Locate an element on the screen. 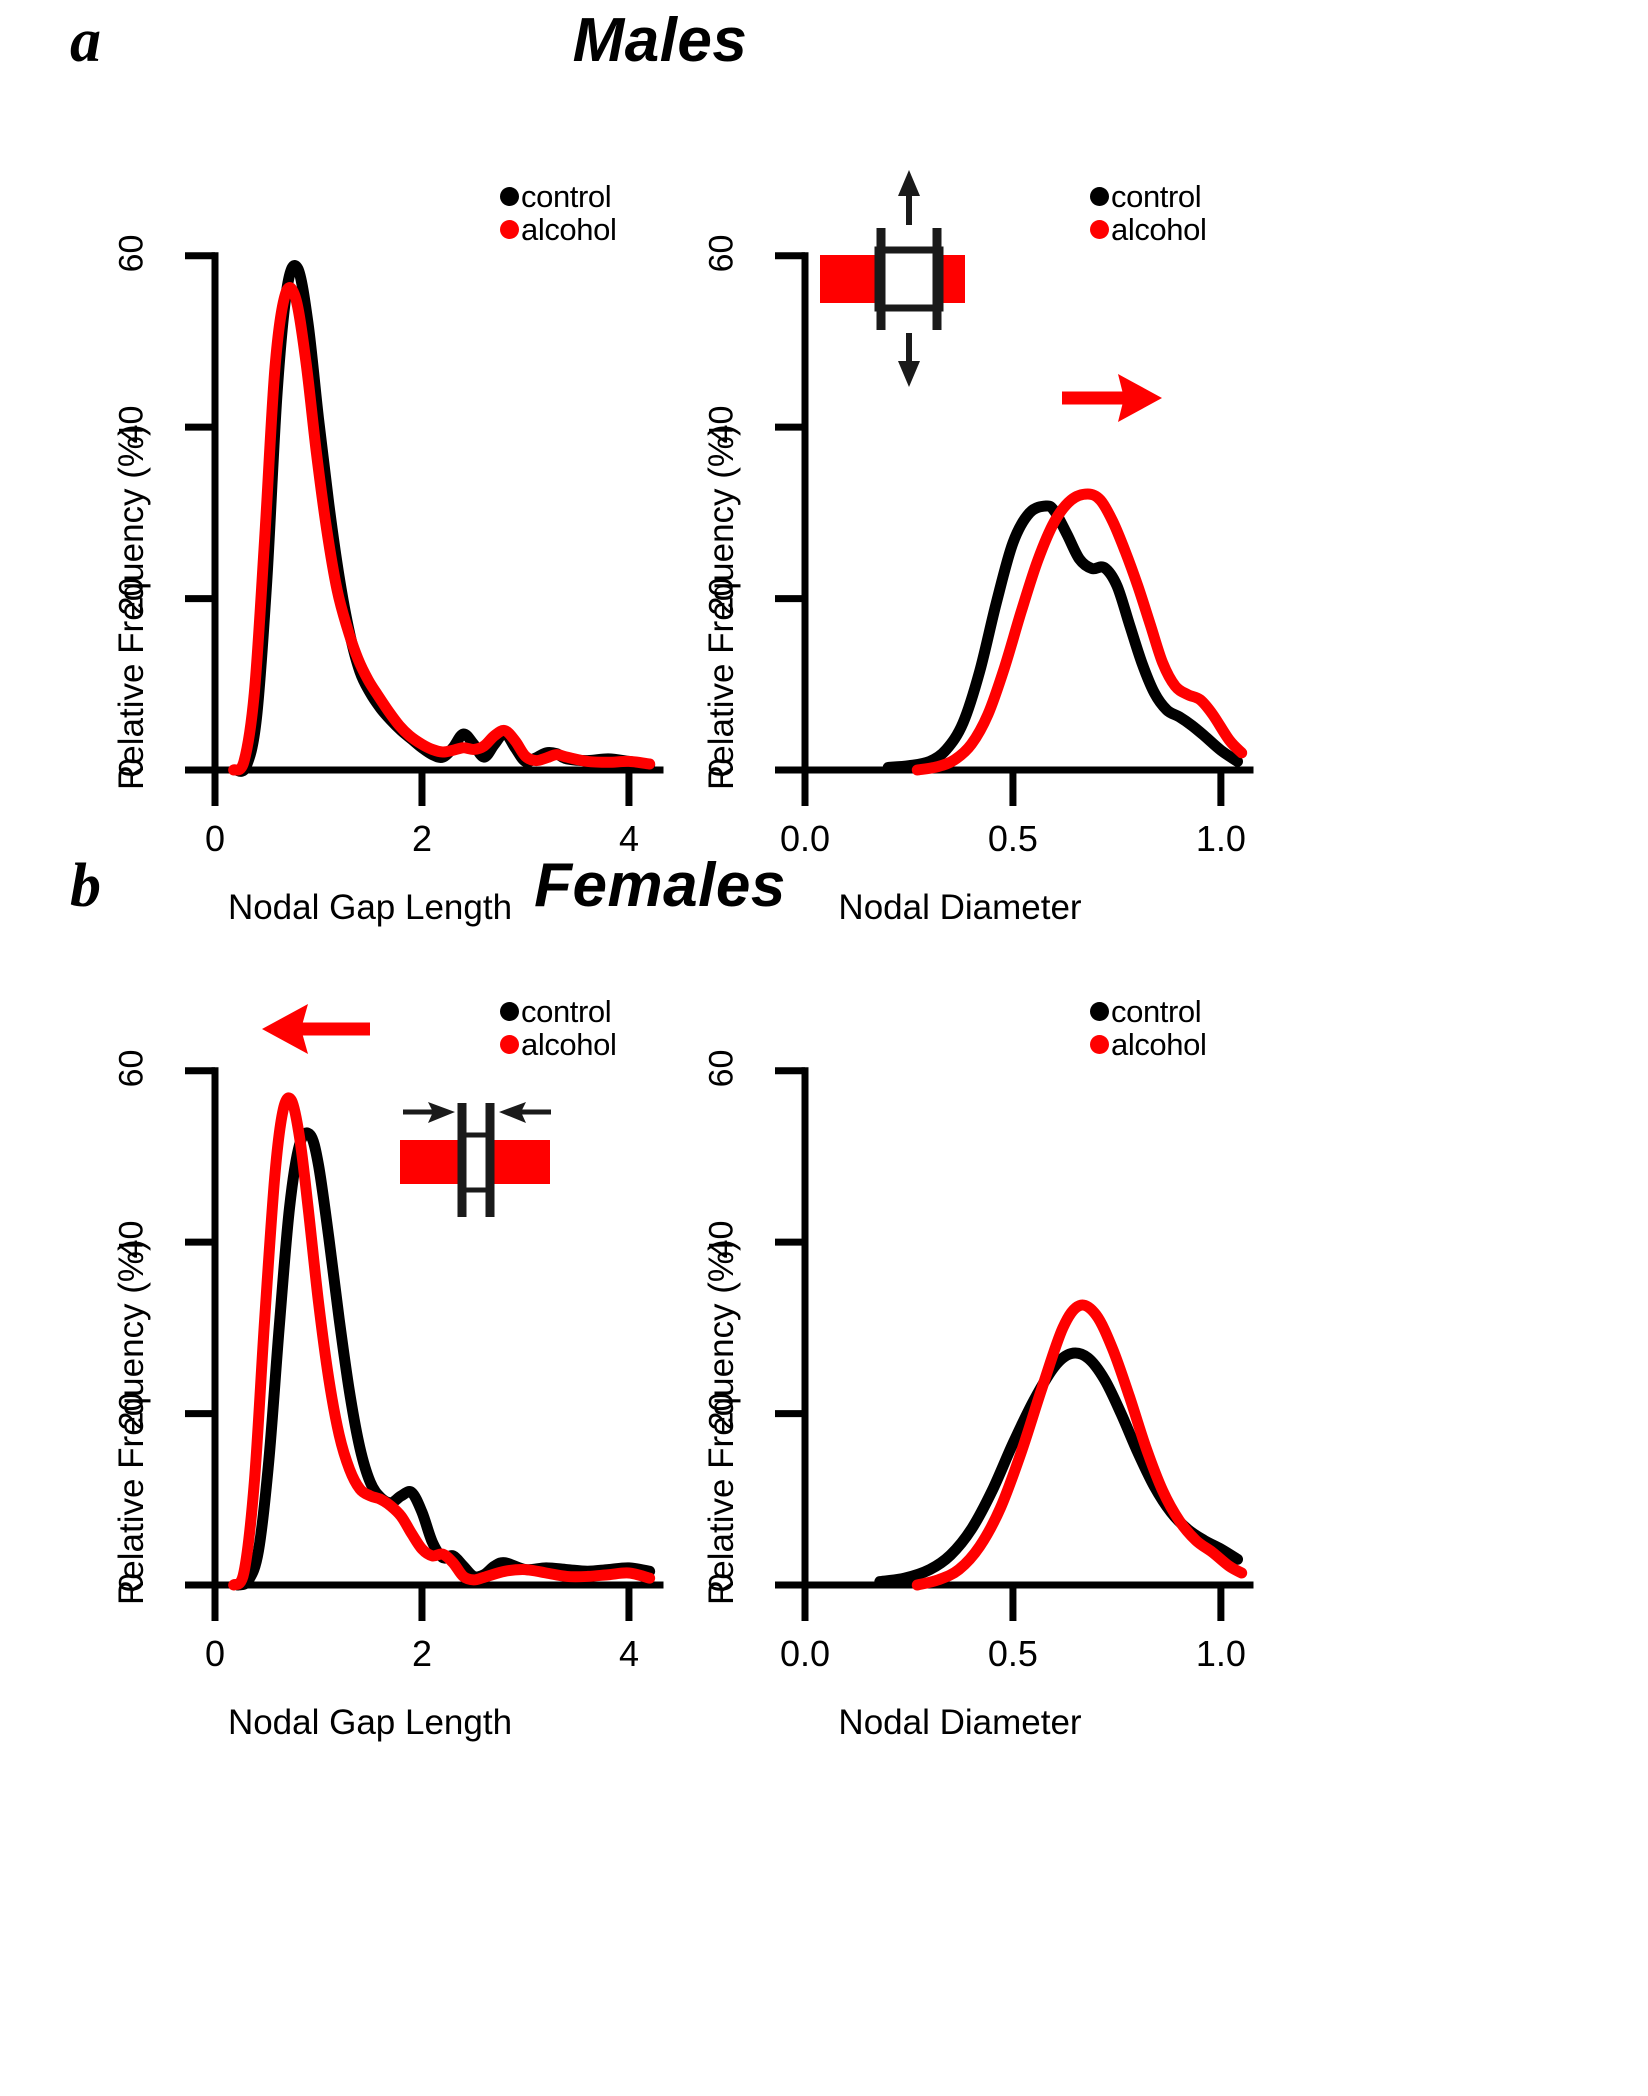  red-right-arrow-icon is located at coordinates (1112, 398).